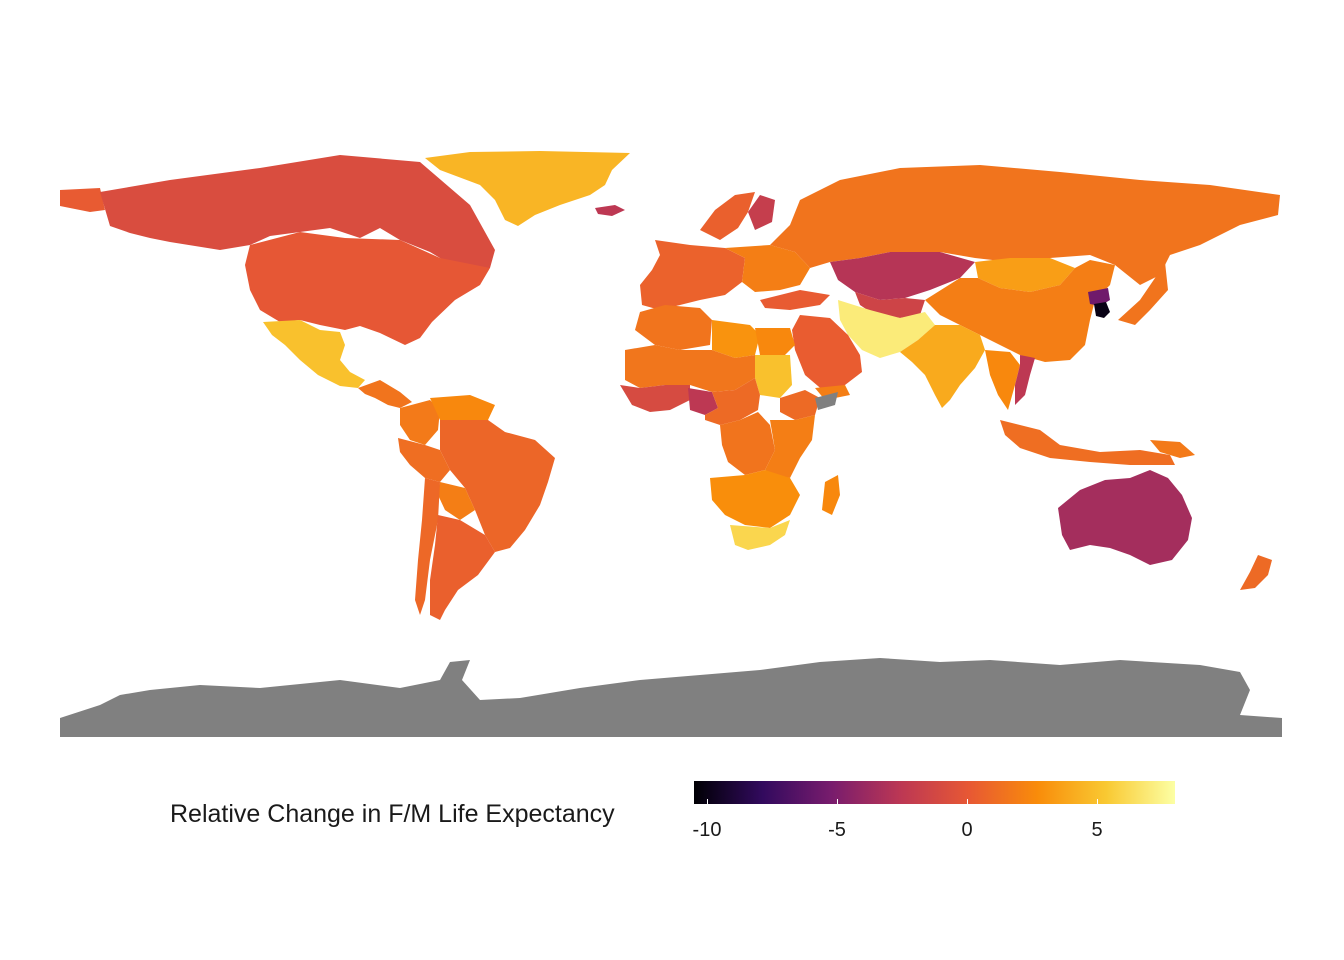 The image size is (1344, 960). I want to click on region-nigeria, so click(703, 401).